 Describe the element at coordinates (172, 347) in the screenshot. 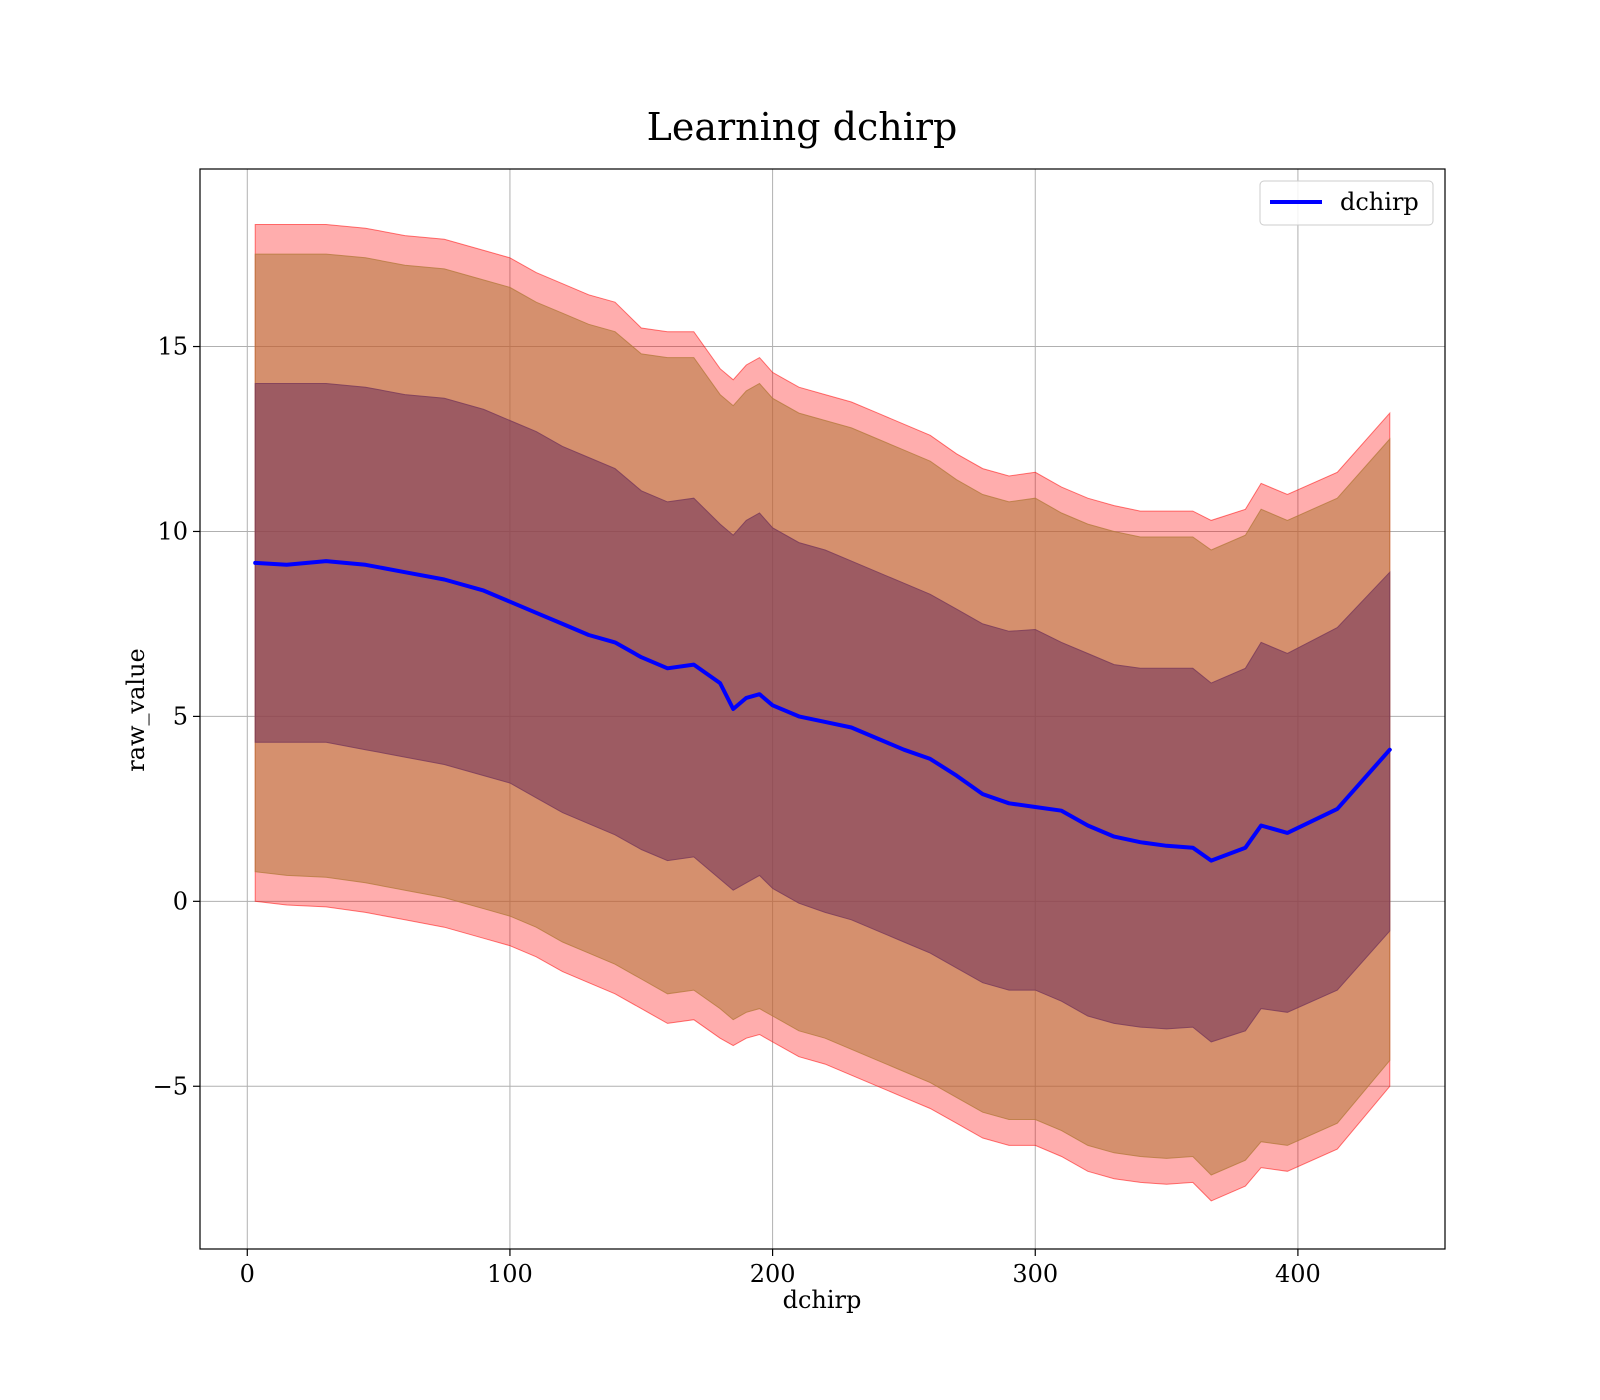

I see `y-tick-label-15: 15` at that location.